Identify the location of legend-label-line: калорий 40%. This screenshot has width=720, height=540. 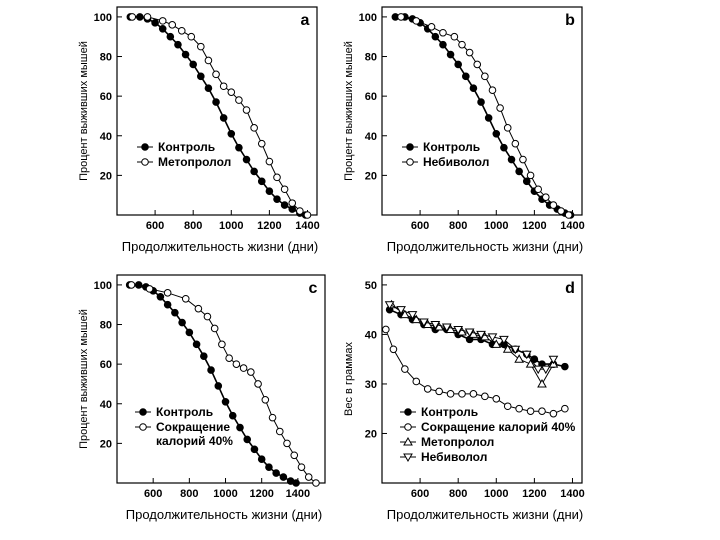
(194, 441).